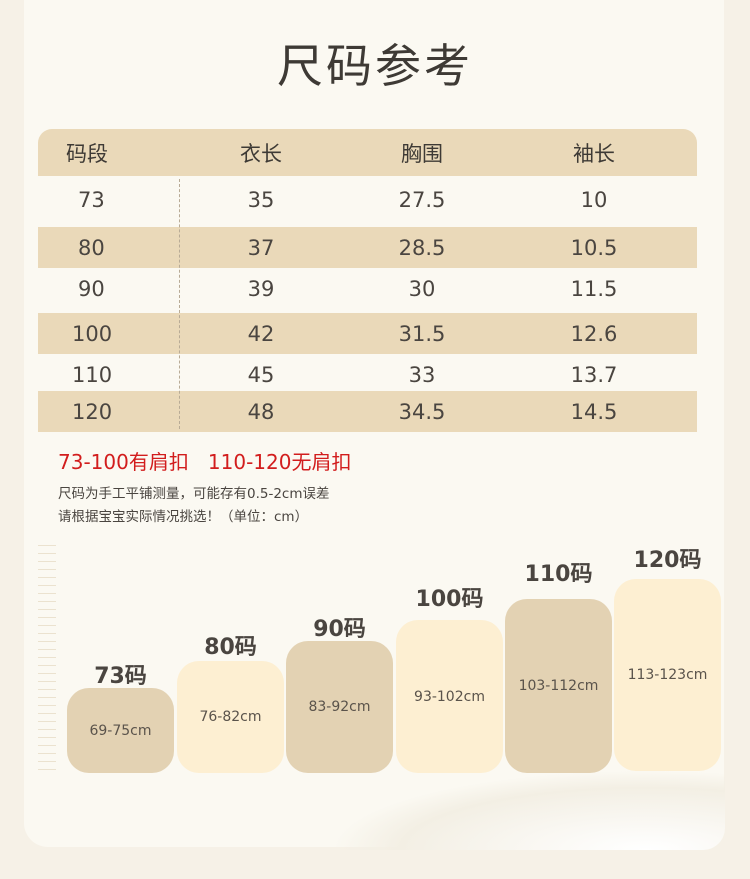 This screenshot has height=879, width=750. What do you see at coordinates (422, 411) in the screenshot?
I see `cell-chest: 34.5` at bounding box center [422, 411].